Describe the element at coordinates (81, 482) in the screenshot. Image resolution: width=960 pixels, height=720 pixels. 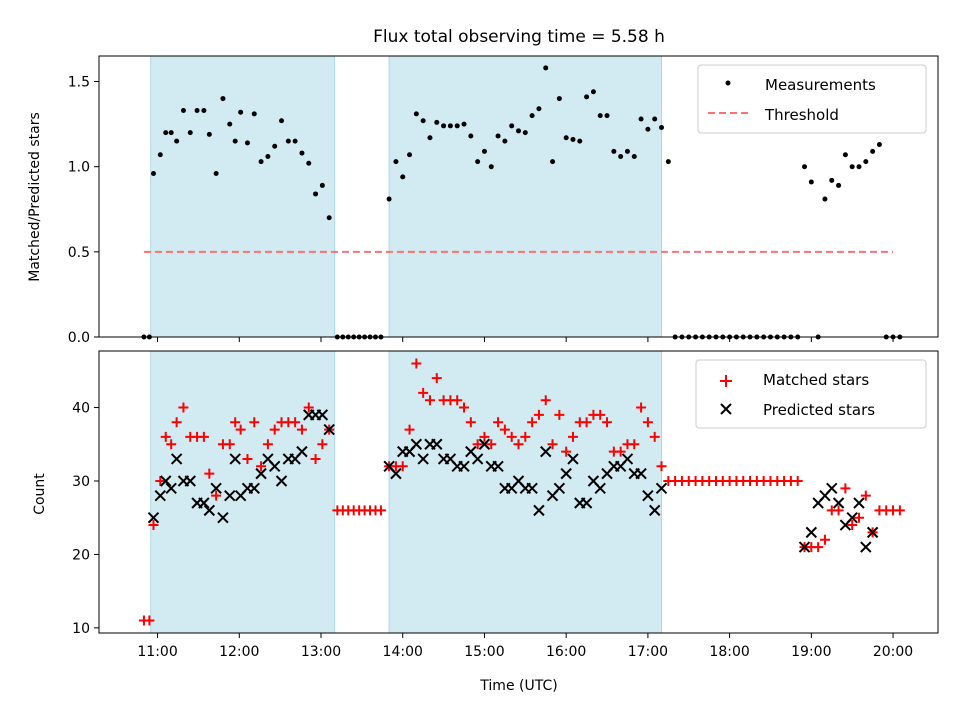
I see `bottom-y-tick-label: 30` at that location.